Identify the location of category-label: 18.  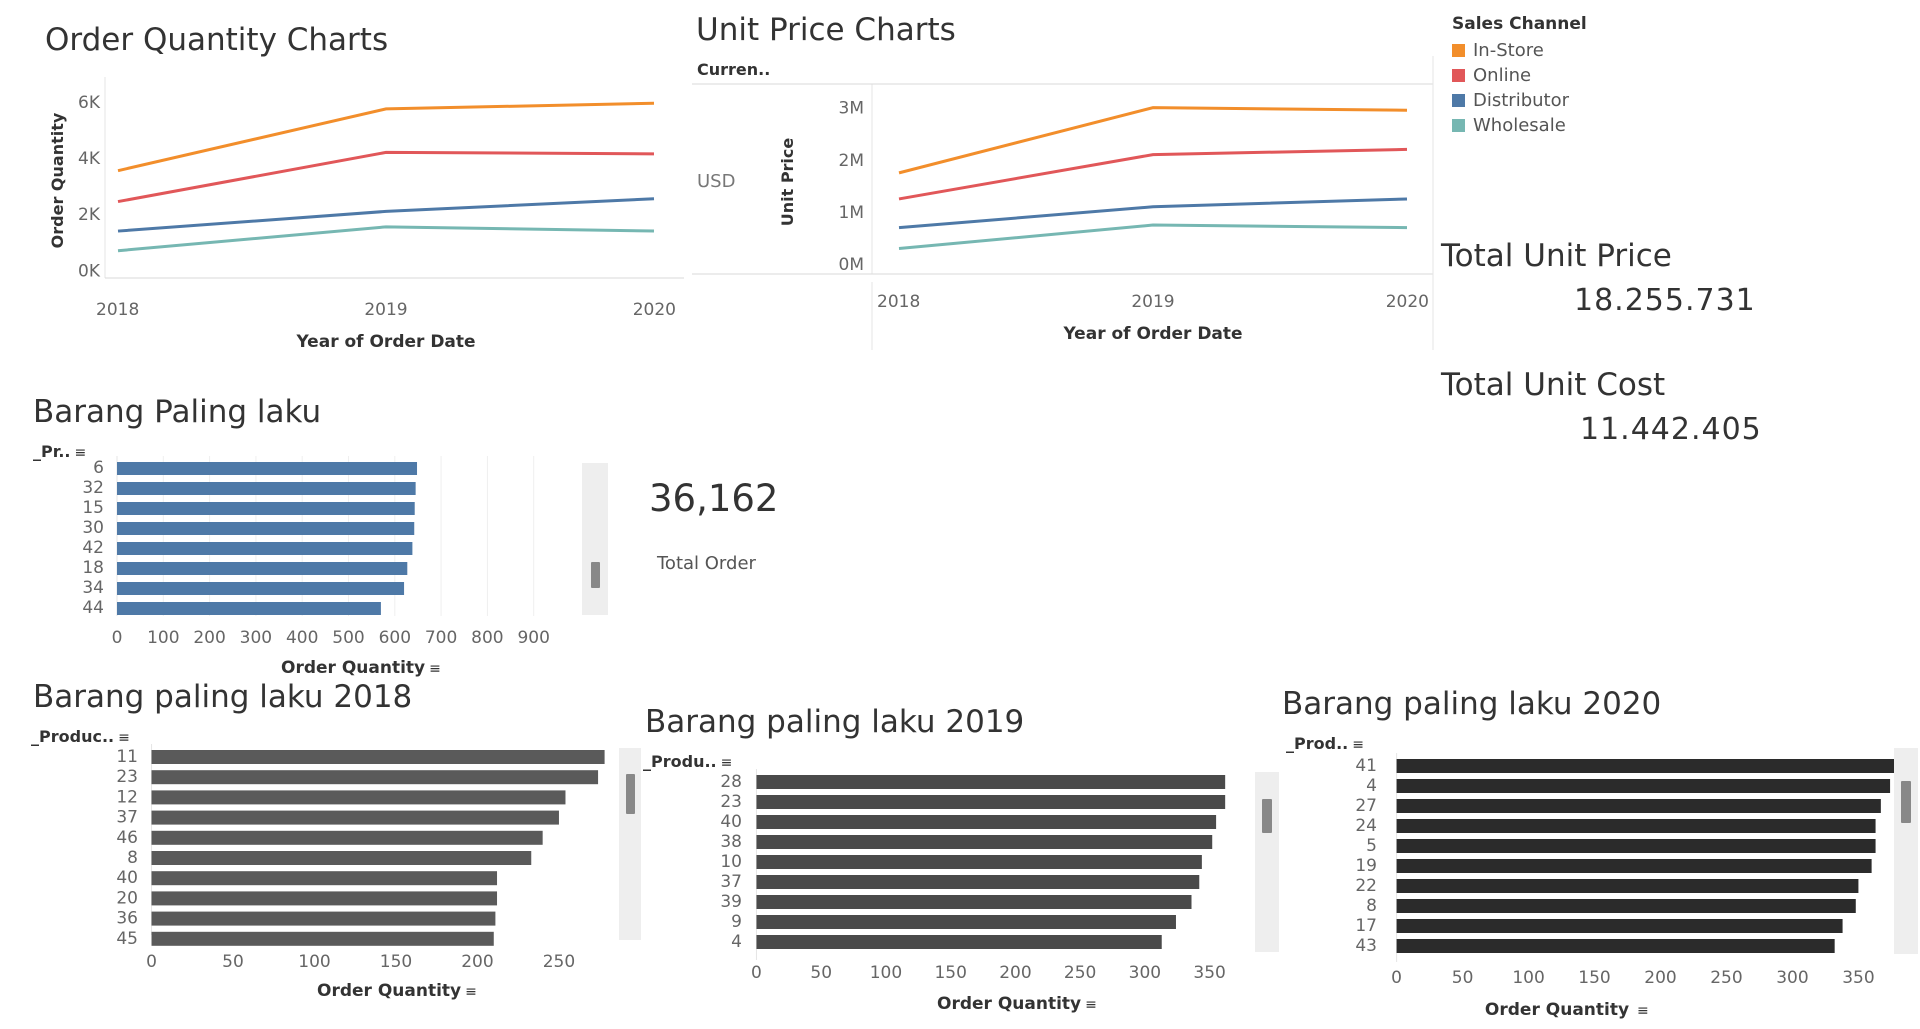
(93, 568).